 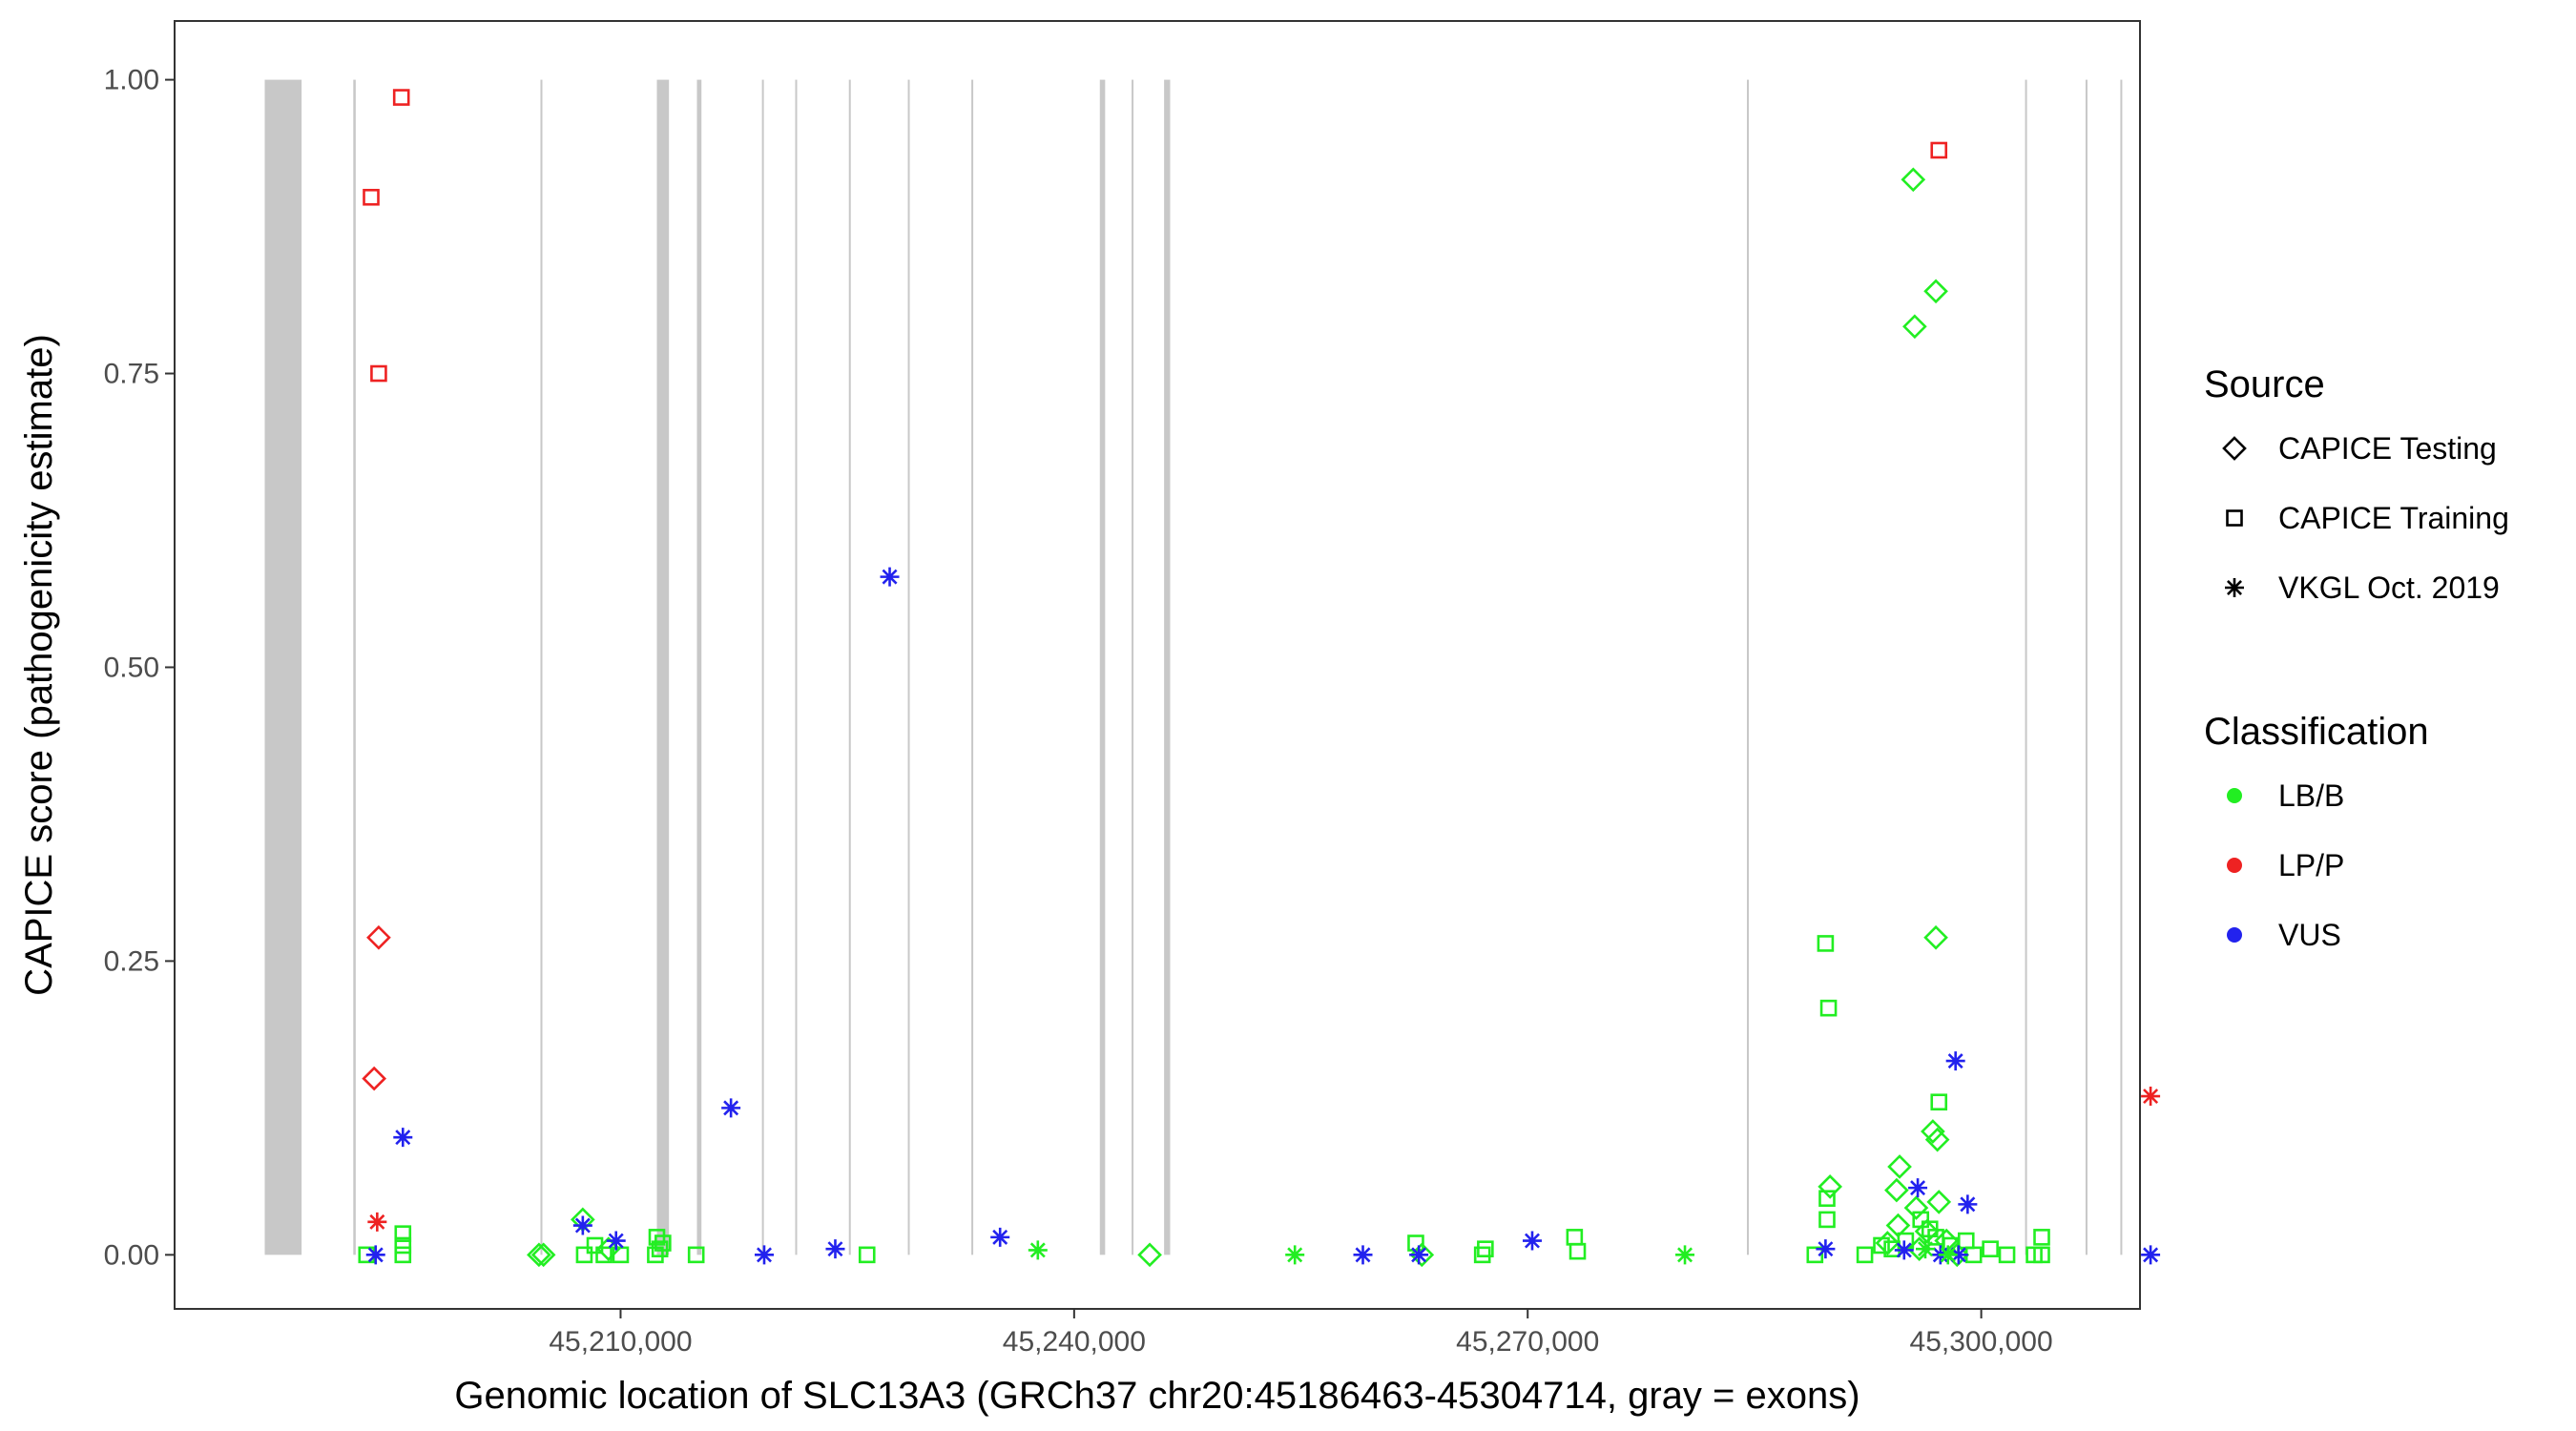 What do you see at coordinates (1981, 1342) in the screenshot?
I see `x-tick-label: 45,300,000` at bounding box center [1981, 1342].